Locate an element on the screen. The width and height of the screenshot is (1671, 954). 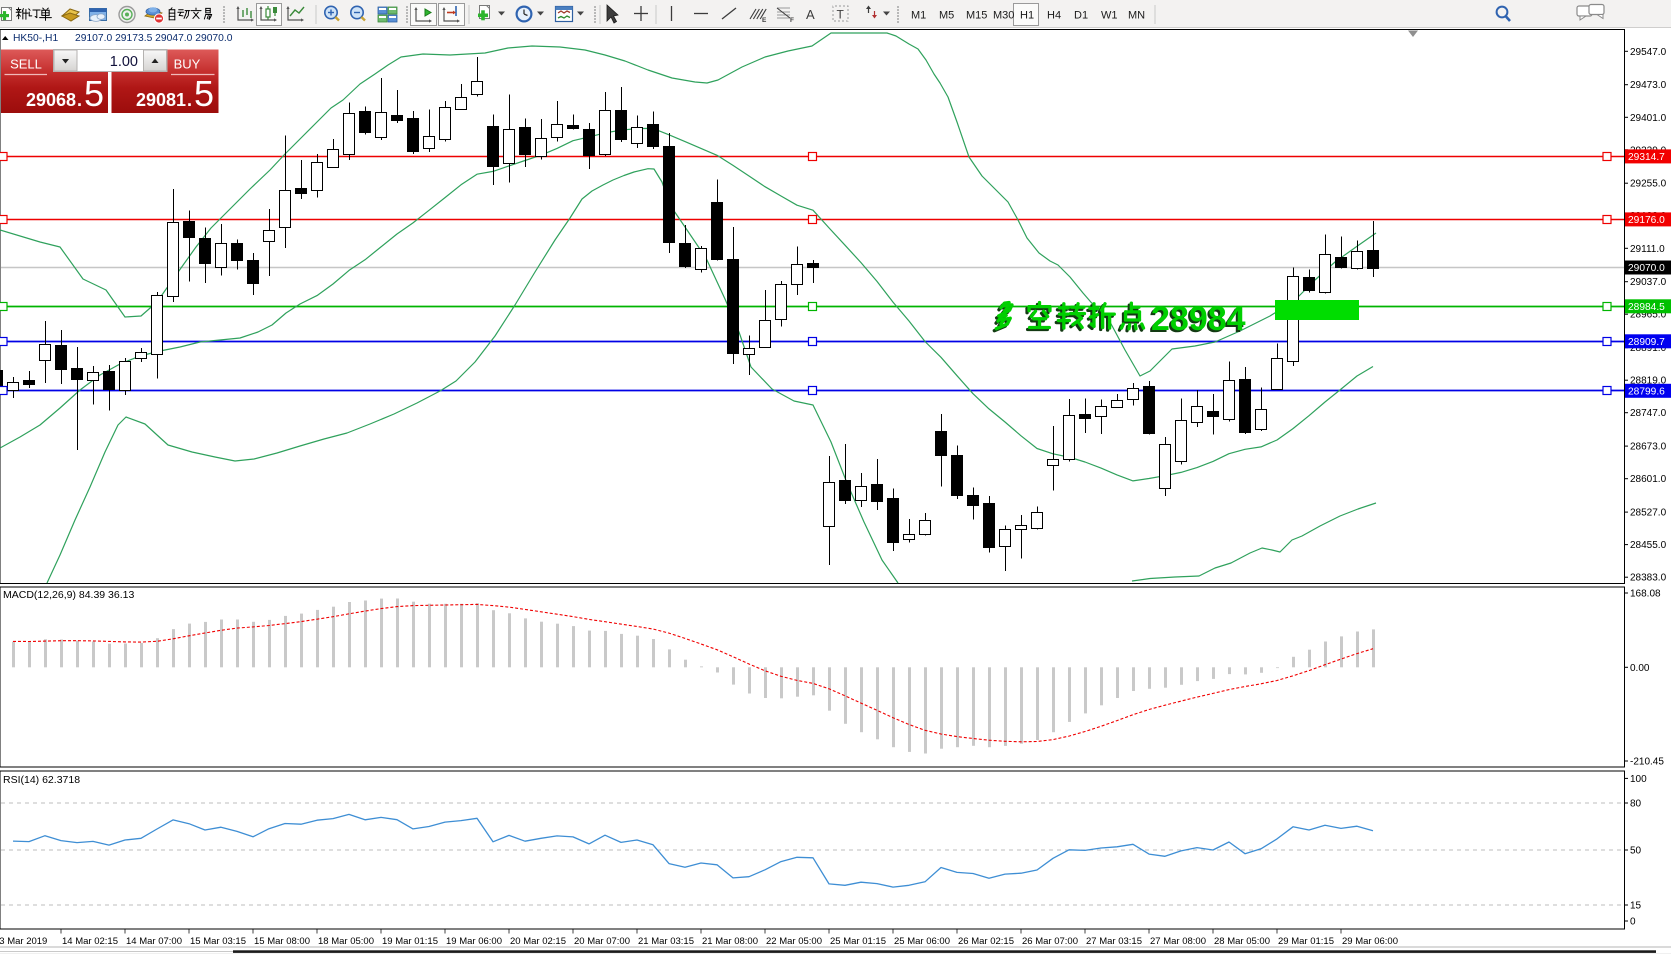
svg-text: 19 Mar 06:00 is located at coordinates (474, 941).